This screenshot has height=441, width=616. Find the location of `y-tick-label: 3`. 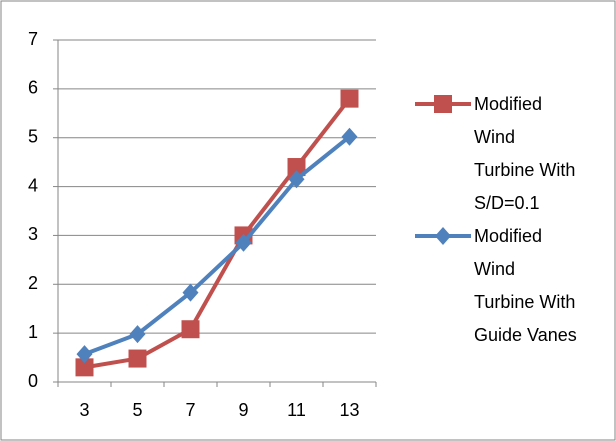

y-tick-label: 3 is located at coordinates (33, 234).